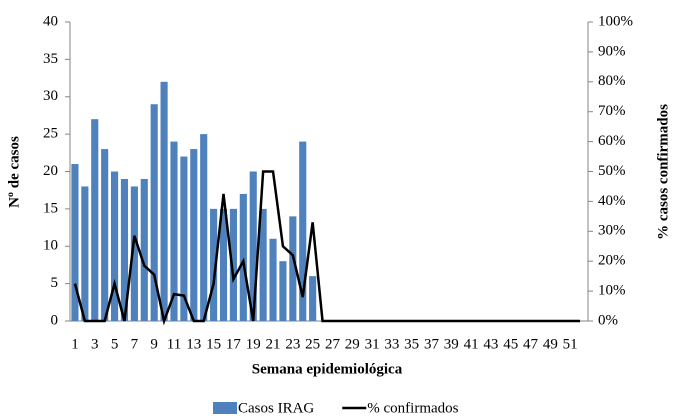  I want to click on y2-tick-label: 30%, so click(612, 231).